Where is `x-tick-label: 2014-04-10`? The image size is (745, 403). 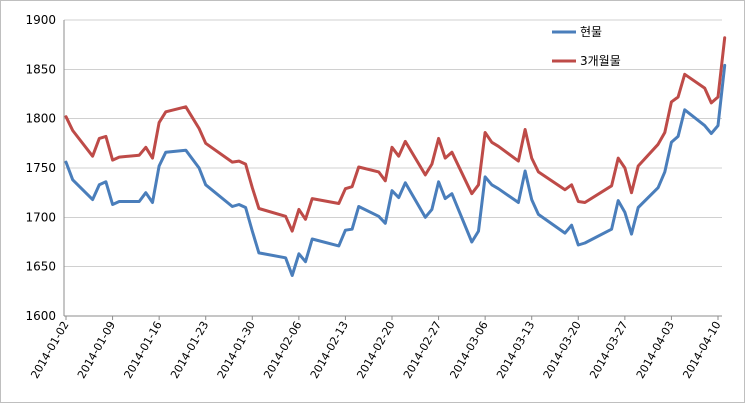
x-tick-label: 2014-04-10 is located at coordinates (701, 350).